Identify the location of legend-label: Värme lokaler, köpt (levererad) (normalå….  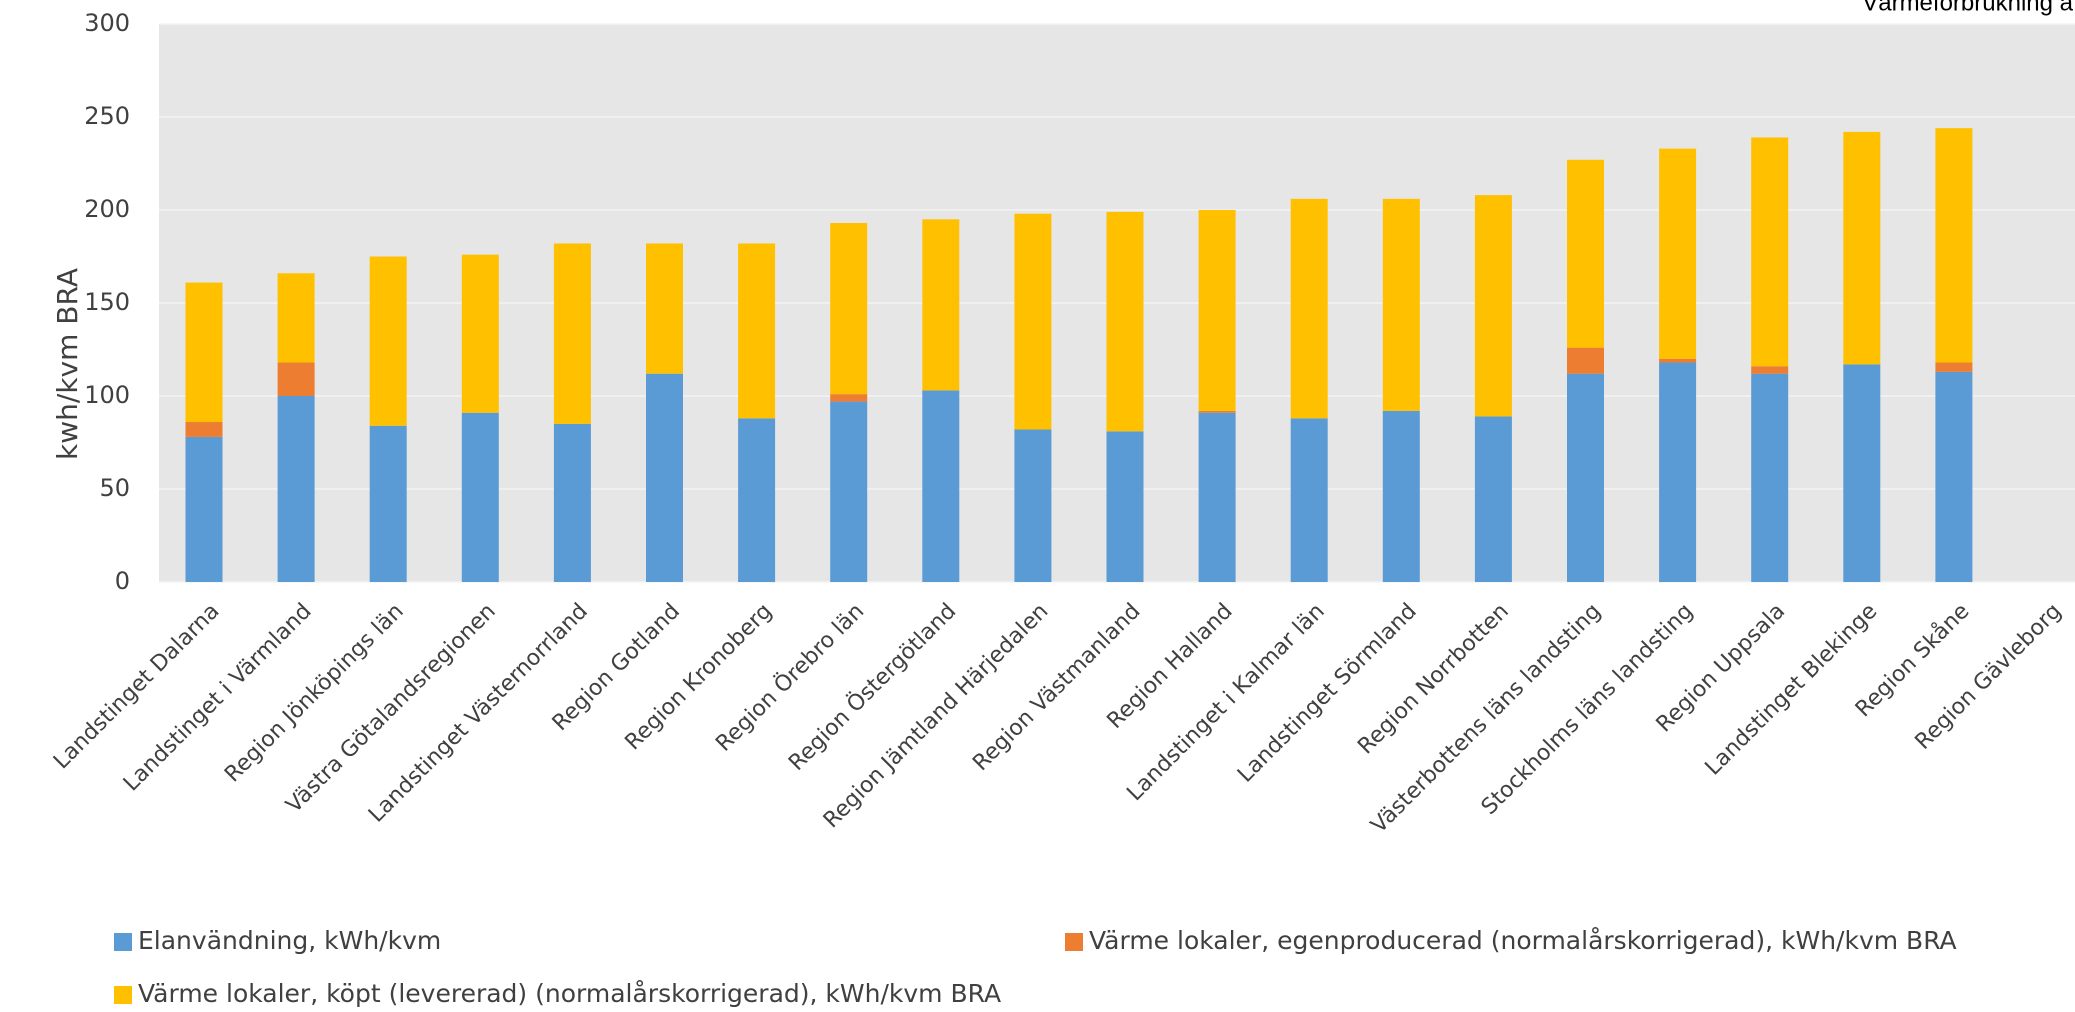
(569, 993).